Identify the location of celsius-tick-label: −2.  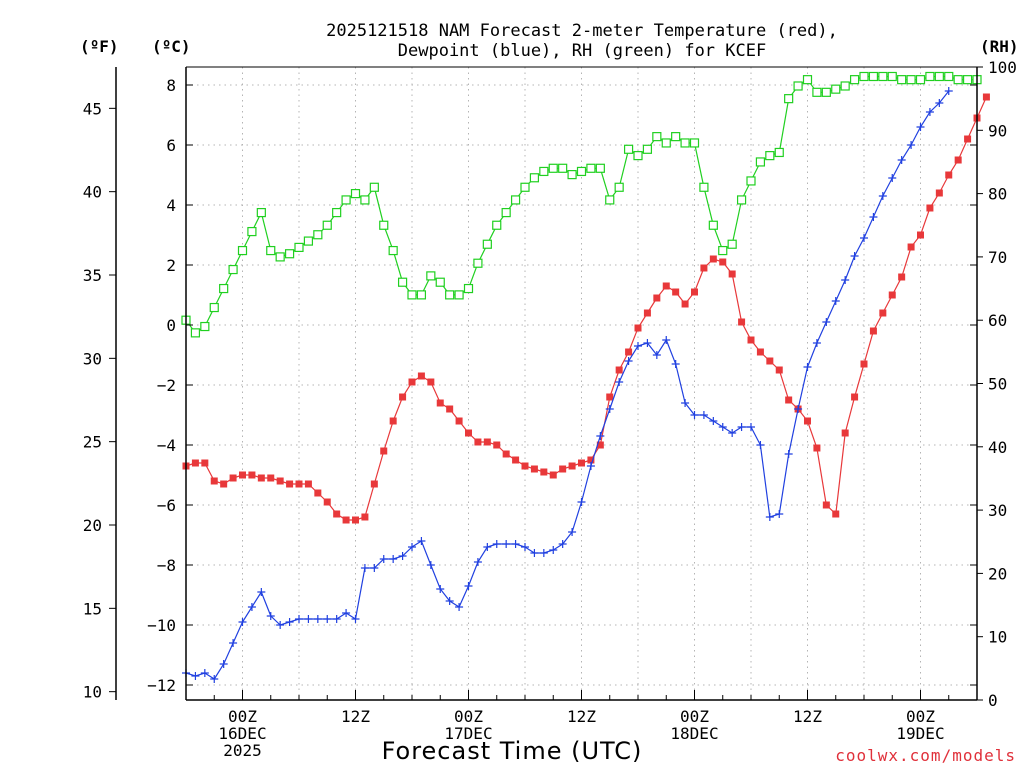
(166, 385).